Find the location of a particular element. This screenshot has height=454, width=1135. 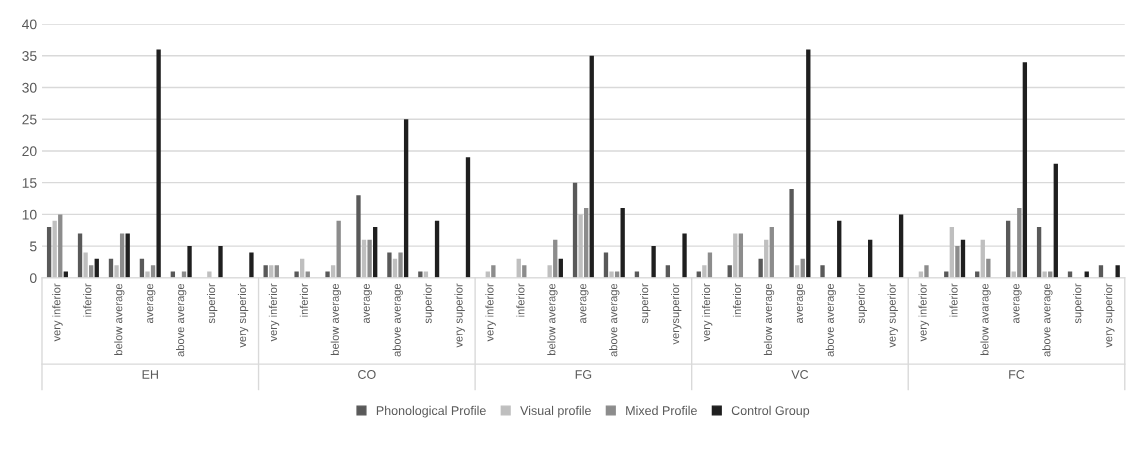

text: FC is located at coordinates (1017, 374).